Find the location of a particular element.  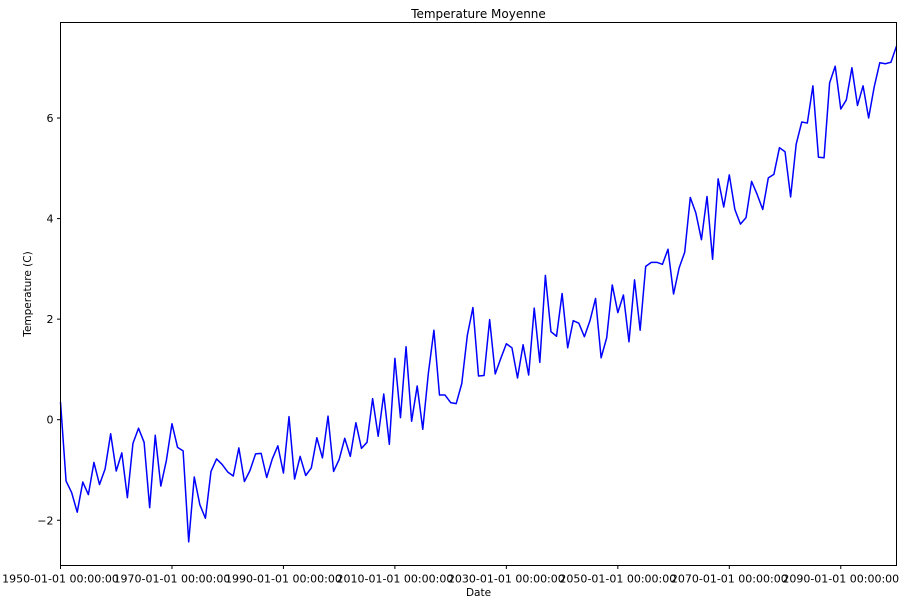

x-tick-label: 2030-01-01 00:00:00 is located at coordinates (506, 579).